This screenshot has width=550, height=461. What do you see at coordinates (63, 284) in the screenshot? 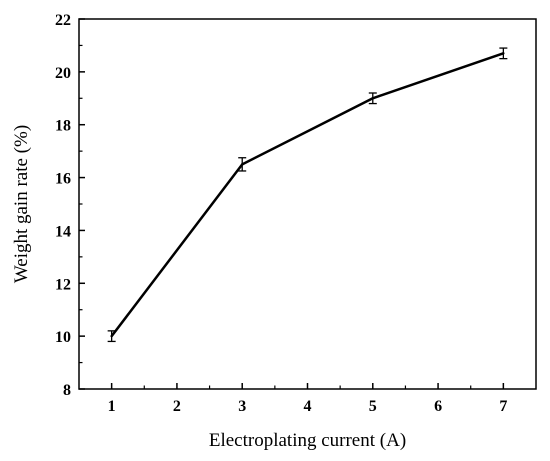
I see `y-tick-label: 12` at bounding box center [63, 284].